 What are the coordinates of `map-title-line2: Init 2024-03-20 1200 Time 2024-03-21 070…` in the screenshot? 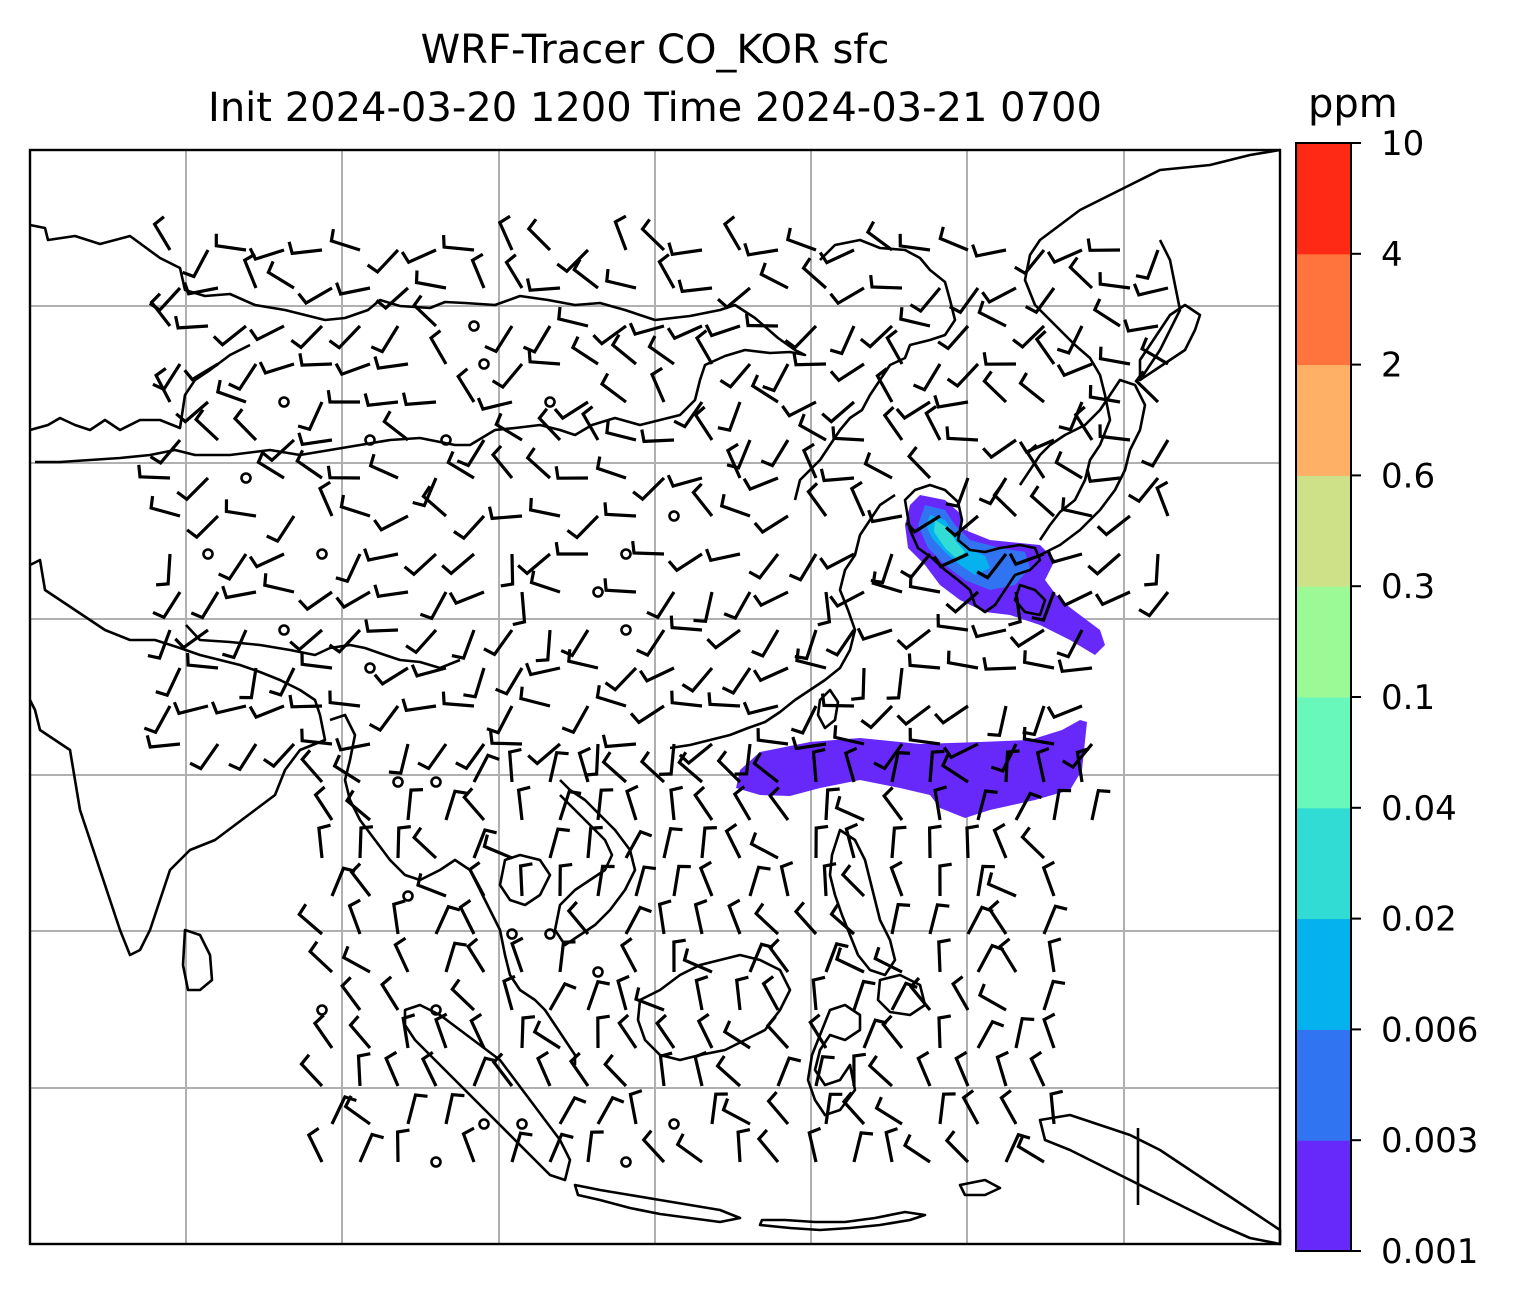 It's located at (655, 108).